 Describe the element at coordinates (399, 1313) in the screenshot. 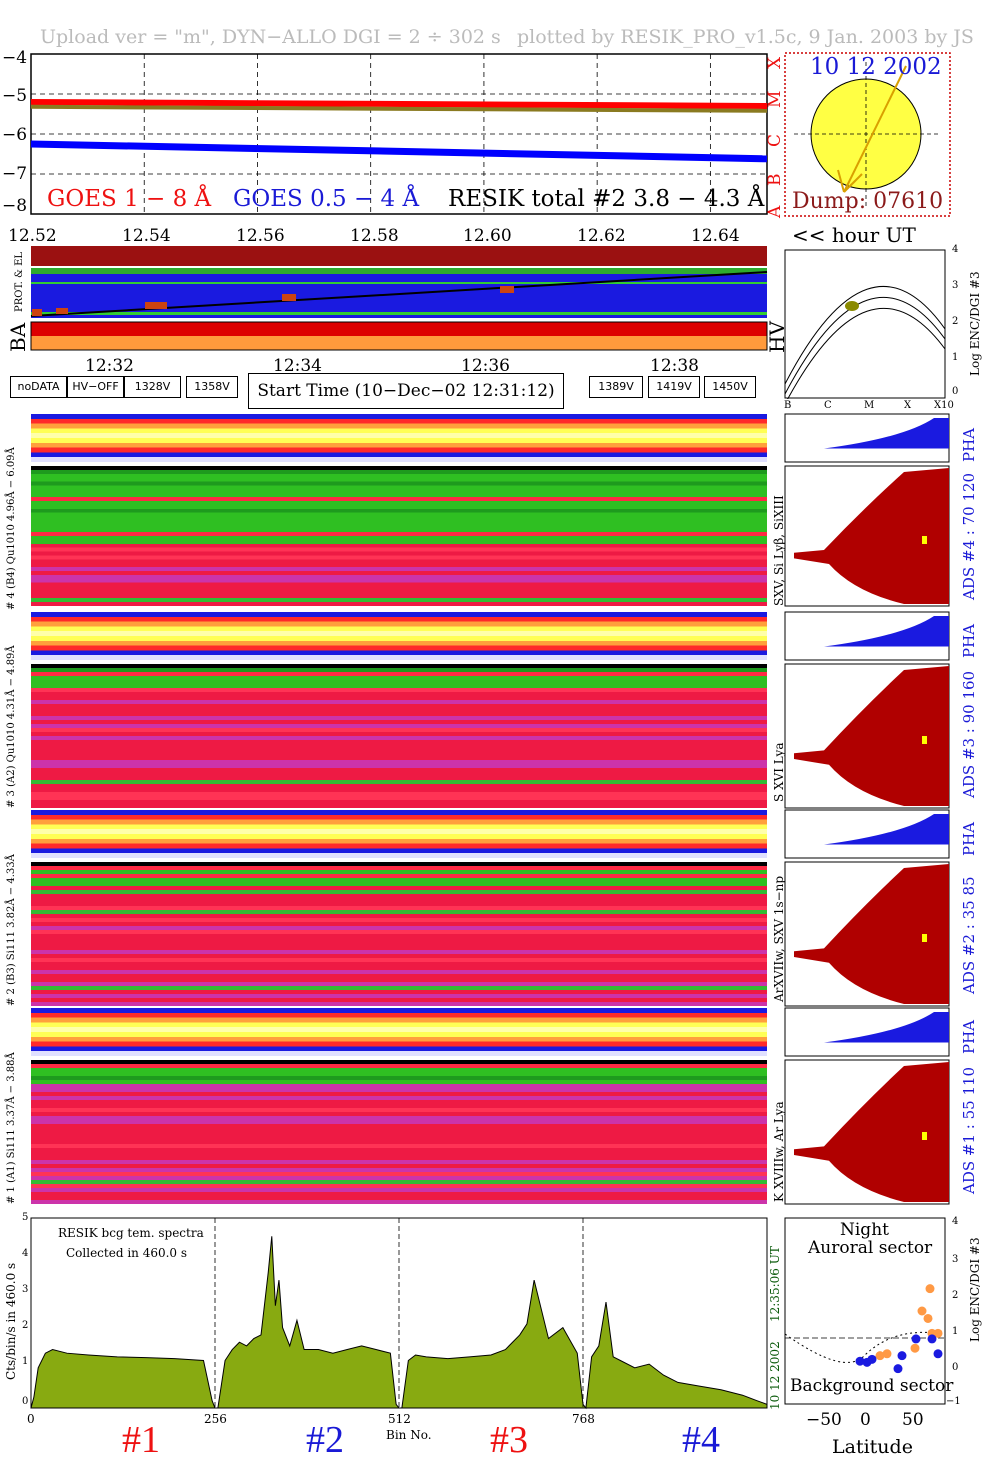

I see `spectrum-chart` at that location.